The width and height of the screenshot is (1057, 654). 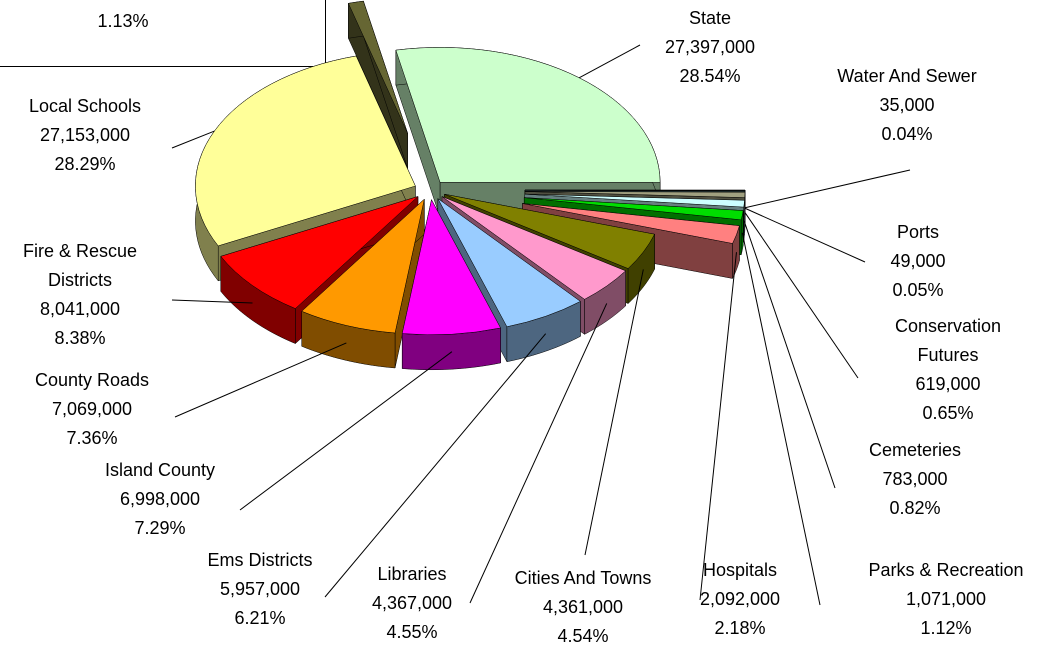 I want to click on slice-label: Local Schools 27,153,000 28.29%, so click(x=87, y=135).